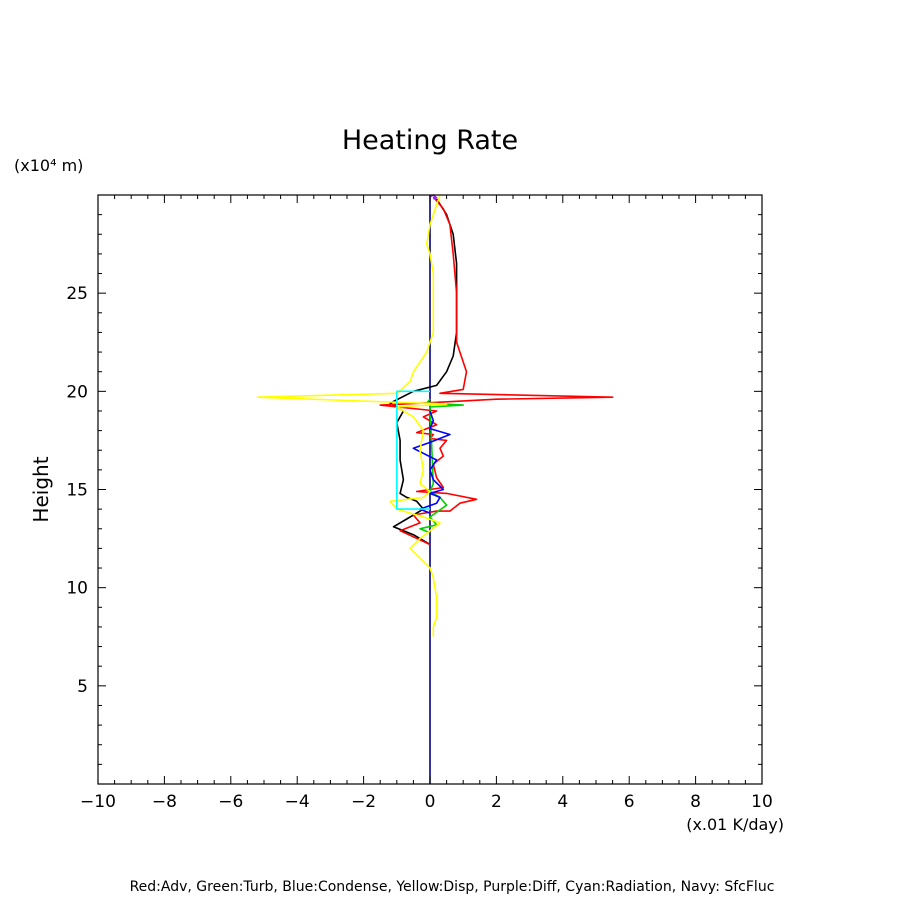 This screenshot has height=904, width=904. Describe the element at coordinates (430, 140) in the screenshot. I see `chart-title: Heating Rate` at that location.